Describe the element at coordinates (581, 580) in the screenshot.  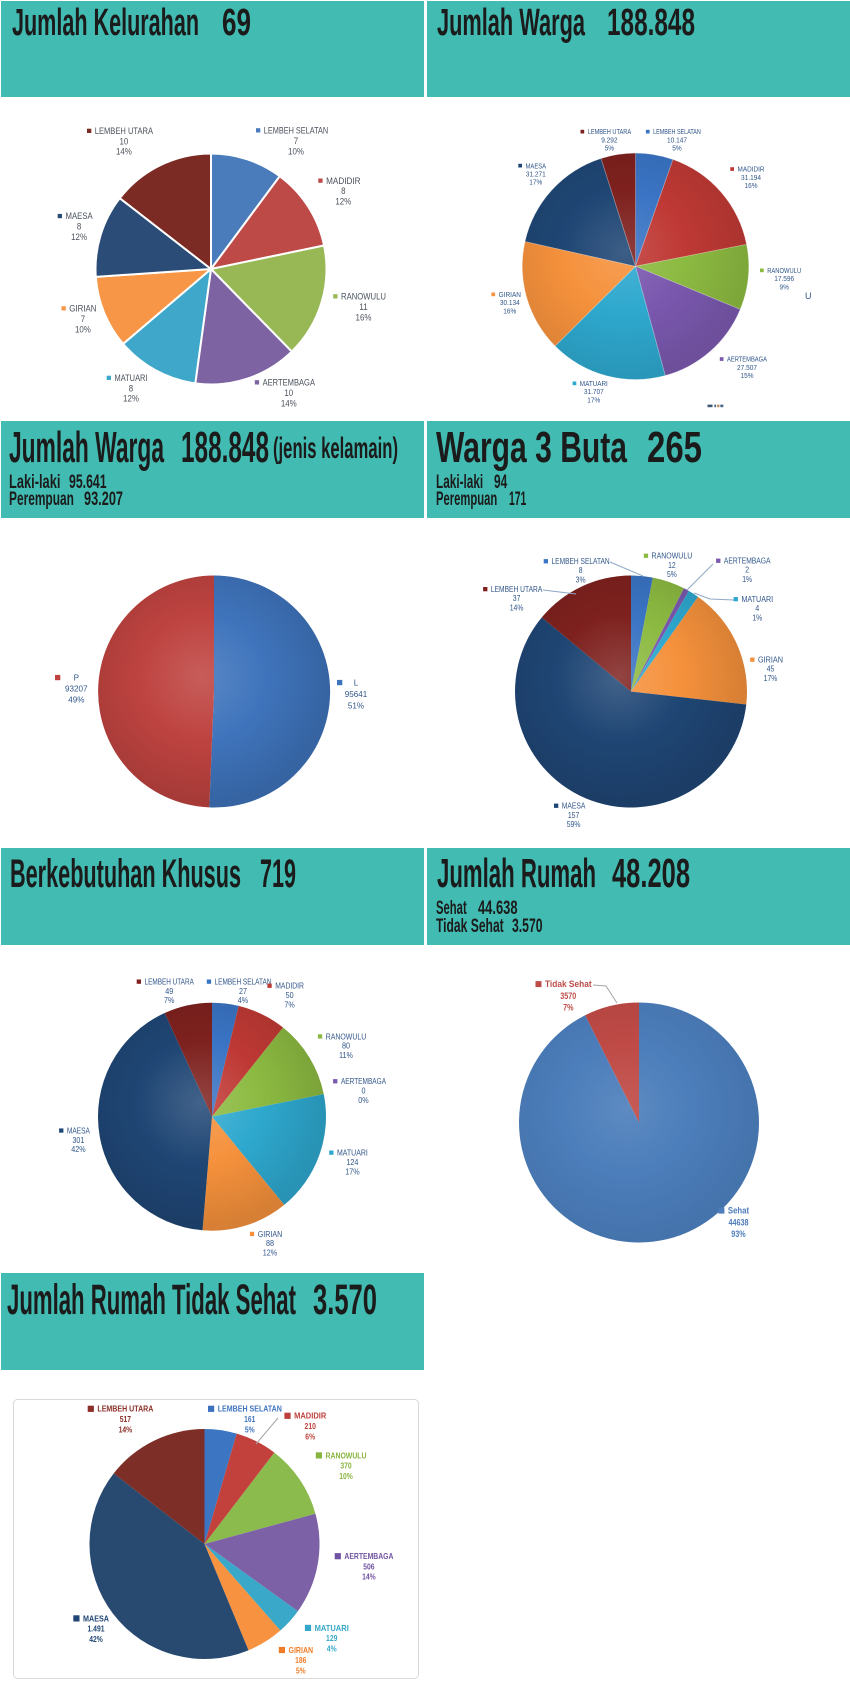
I see `svg-text: 3%` at that location.